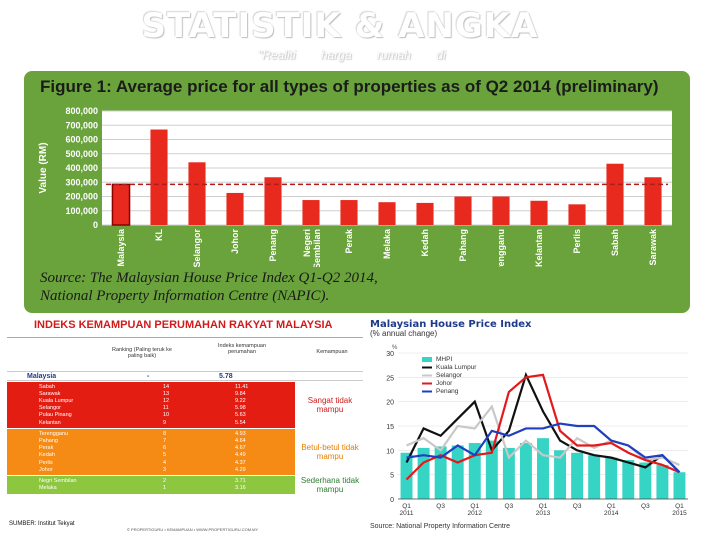  Describe the element at coordinates (46, 448) in the screenshot. I see `cell-name: Perak` at that location.